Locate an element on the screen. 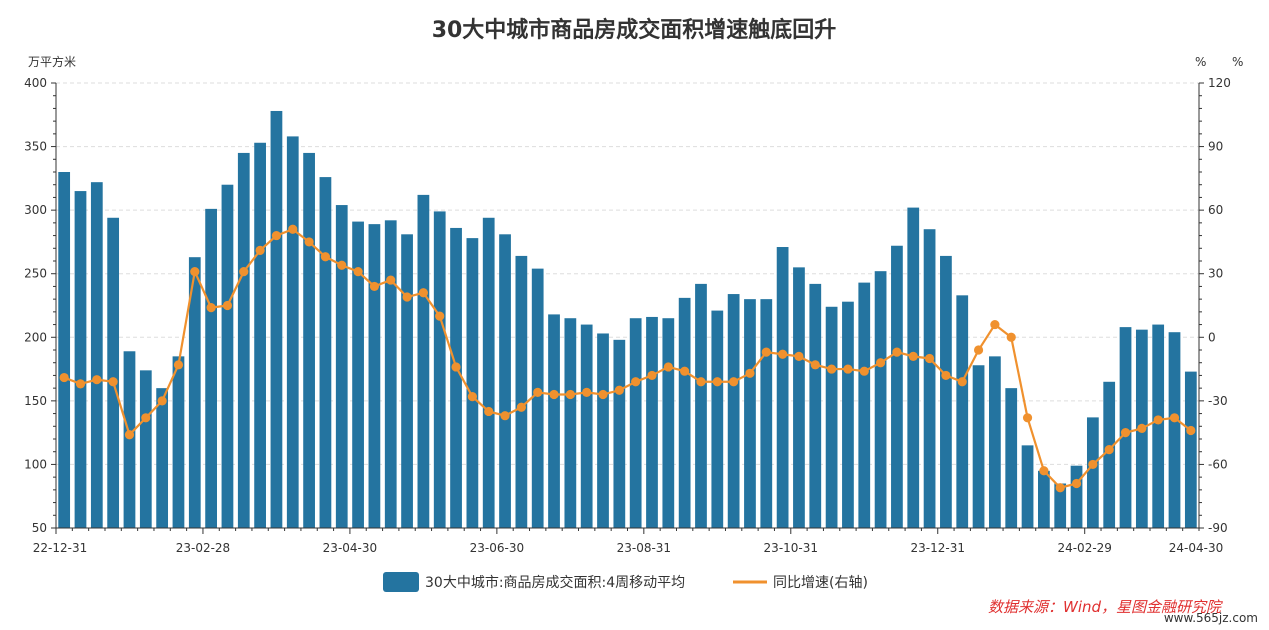 Image resolution: width=1269 pixels, height=630 pixels. left-axis-unit: 万平方米 is located at coordinates (52, 61).